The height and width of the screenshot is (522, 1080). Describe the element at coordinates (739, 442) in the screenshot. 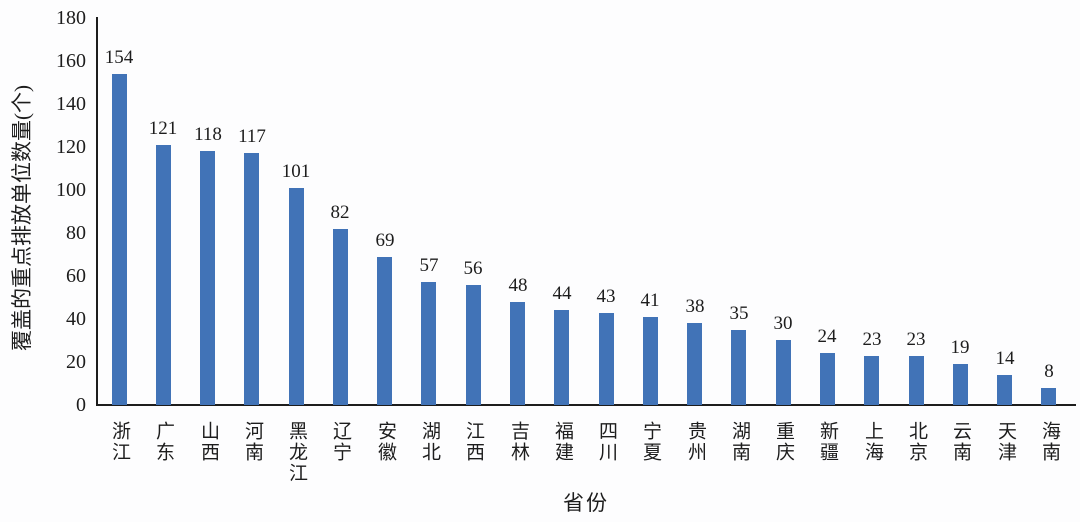

I see `x-tick-label: 湖南` at that location.